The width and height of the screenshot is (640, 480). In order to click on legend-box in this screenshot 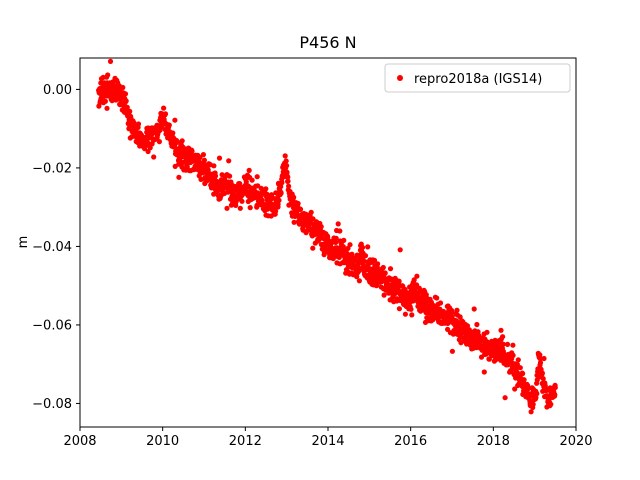, I will do `click(477, 78)`.